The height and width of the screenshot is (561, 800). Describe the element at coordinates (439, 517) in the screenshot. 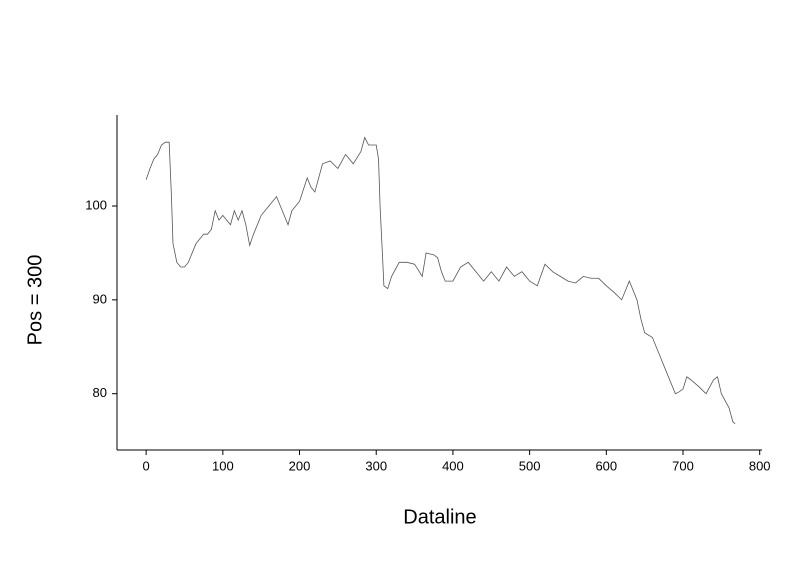

I see `x-axis-label: Dataline` at that location.